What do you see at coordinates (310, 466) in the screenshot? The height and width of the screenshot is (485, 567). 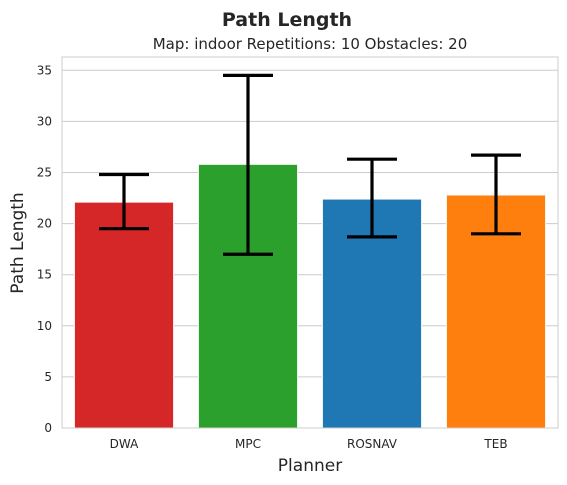 I see `x-axis-label: Planner` at bounding box center [310, 466].